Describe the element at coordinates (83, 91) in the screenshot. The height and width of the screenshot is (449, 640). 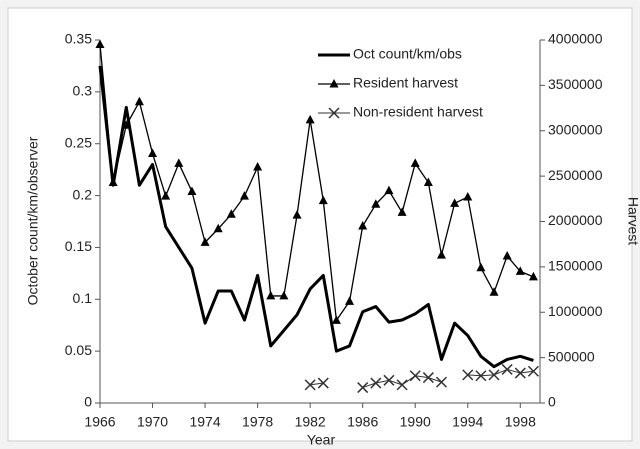
I see `y-tick-label: 0.3` at that location.